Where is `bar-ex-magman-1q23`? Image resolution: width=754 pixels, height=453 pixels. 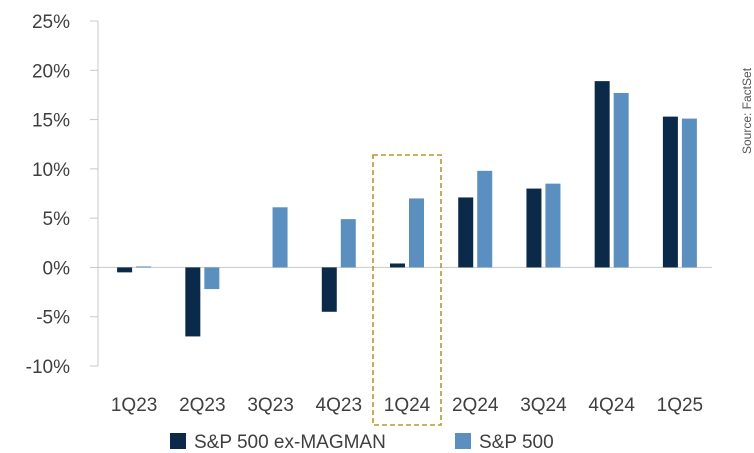
bar-ex-magman-1q23 is located at coordinates (125, 270).